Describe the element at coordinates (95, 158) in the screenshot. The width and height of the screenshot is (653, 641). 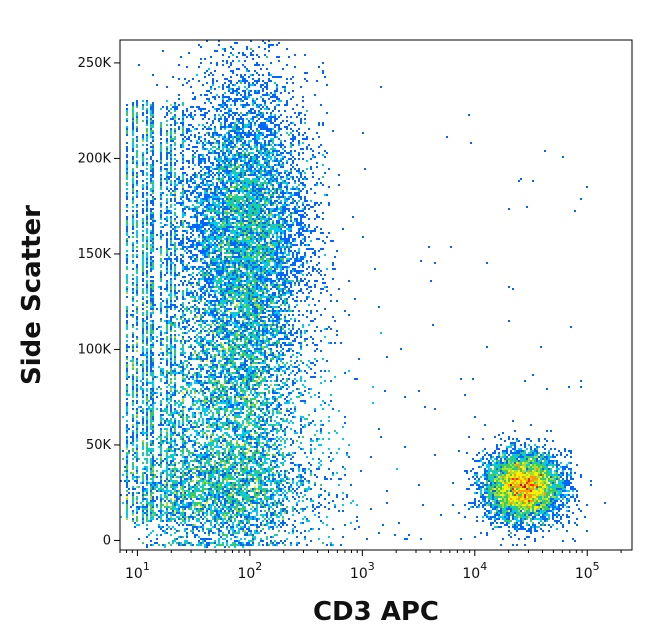
I see `y-tick-label: 200K` at that location.